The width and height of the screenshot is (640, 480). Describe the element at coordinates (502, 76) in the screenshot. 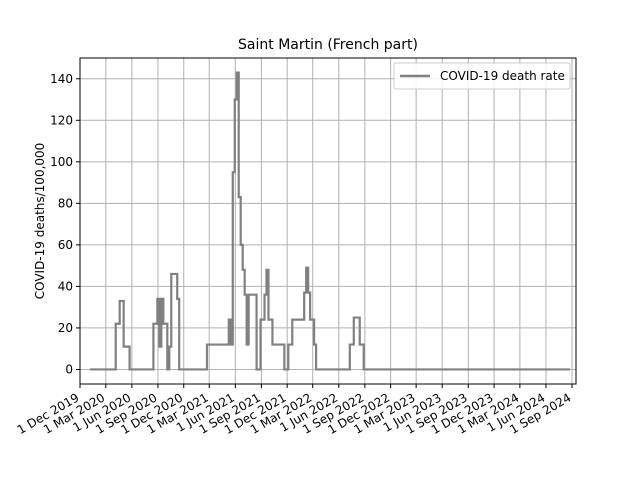

I see `legend-entry-label: COVID-19 death rate` at that location.